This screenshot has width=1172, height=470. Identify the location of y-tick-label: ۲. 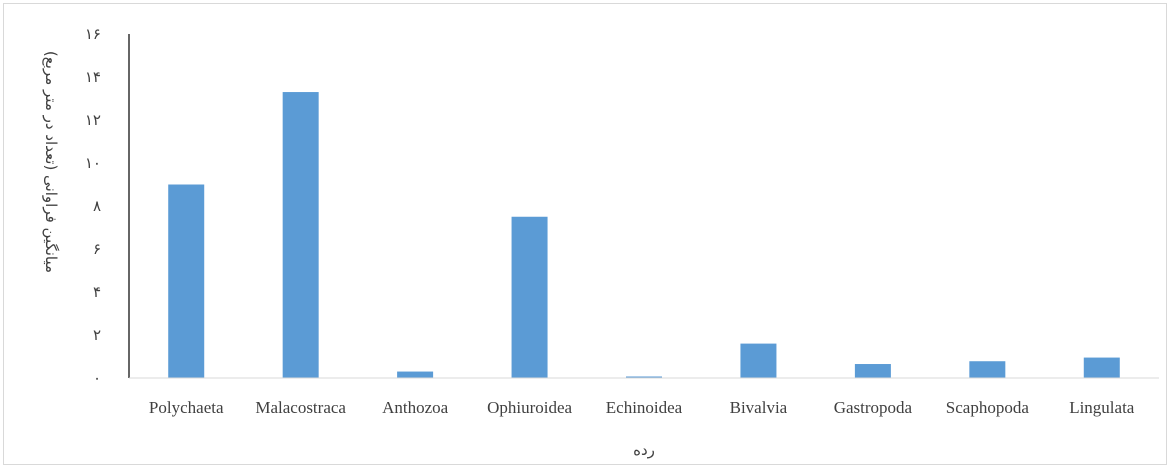
(97, 336).